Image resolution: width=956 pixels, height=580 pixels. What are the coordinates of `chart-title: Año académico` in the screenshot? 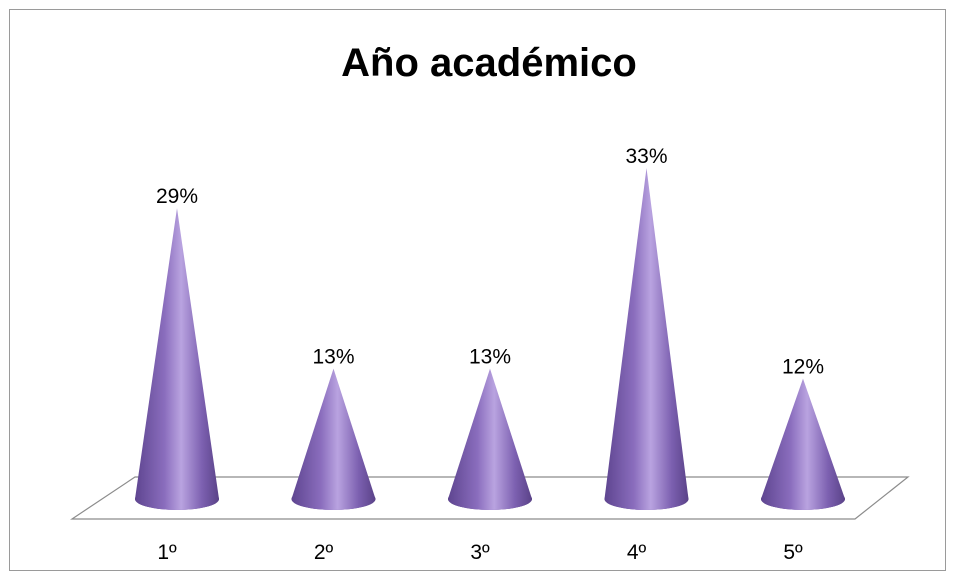 It's located at (489, 63).